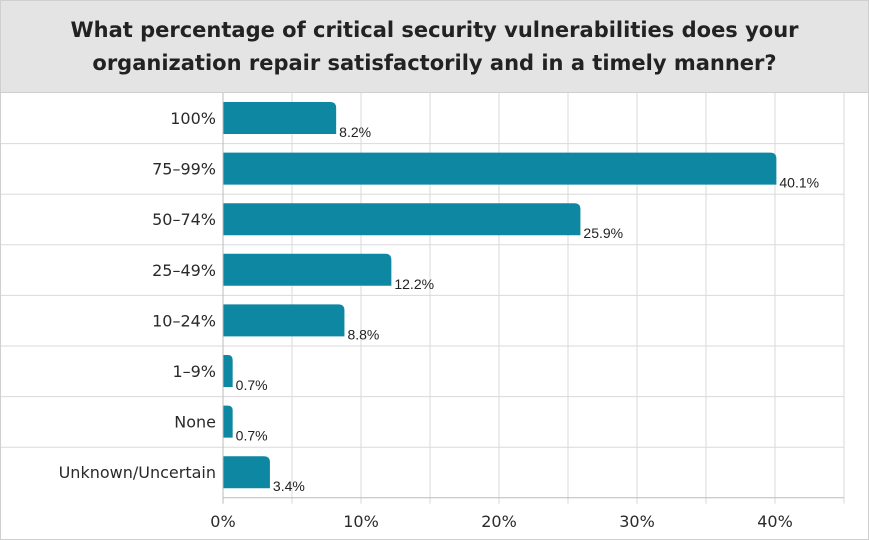 Image resolution: width=869 pixels, height=540 pixels. Describe the element at coordinates (355, 132) in the screenshot. I see `value-label: 8.2%` at that location.